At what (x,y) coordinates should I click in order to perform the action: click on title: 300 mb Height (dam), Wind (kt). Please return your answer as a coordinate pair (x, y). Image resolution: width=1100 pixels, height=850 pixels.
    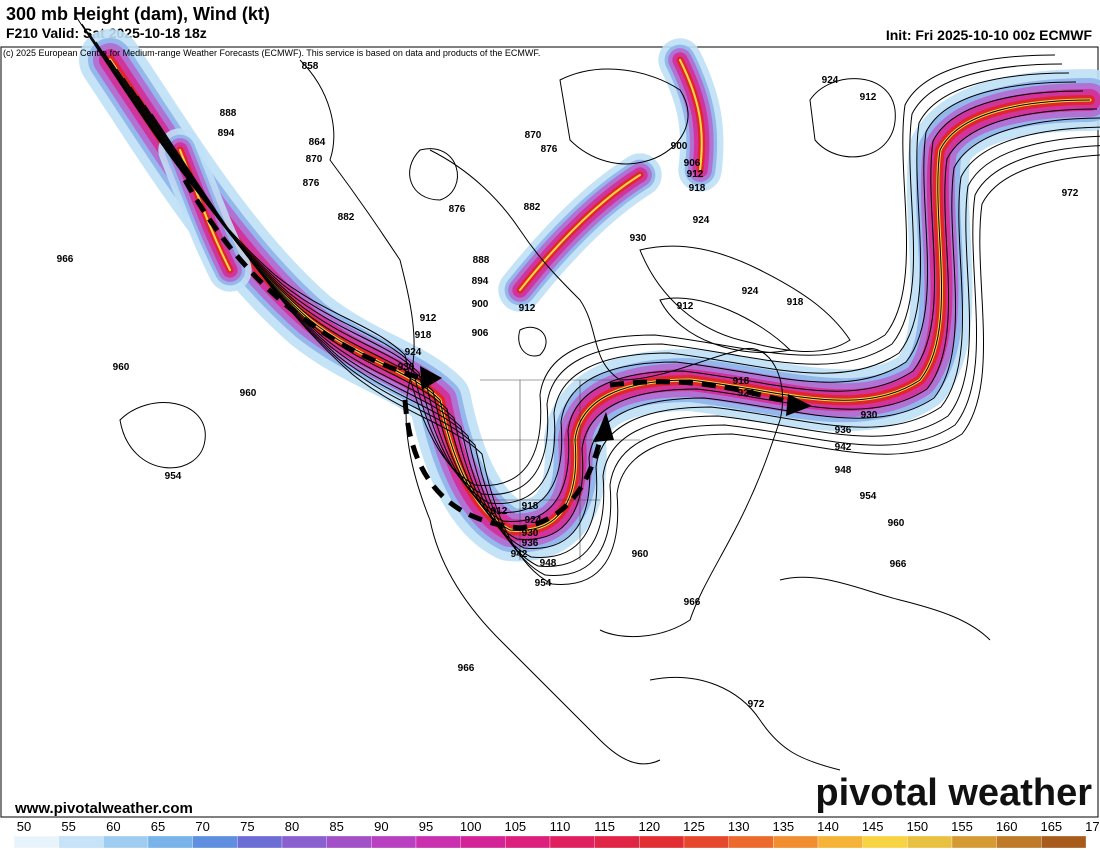
    Looking at the image, I should click on (138, 14).